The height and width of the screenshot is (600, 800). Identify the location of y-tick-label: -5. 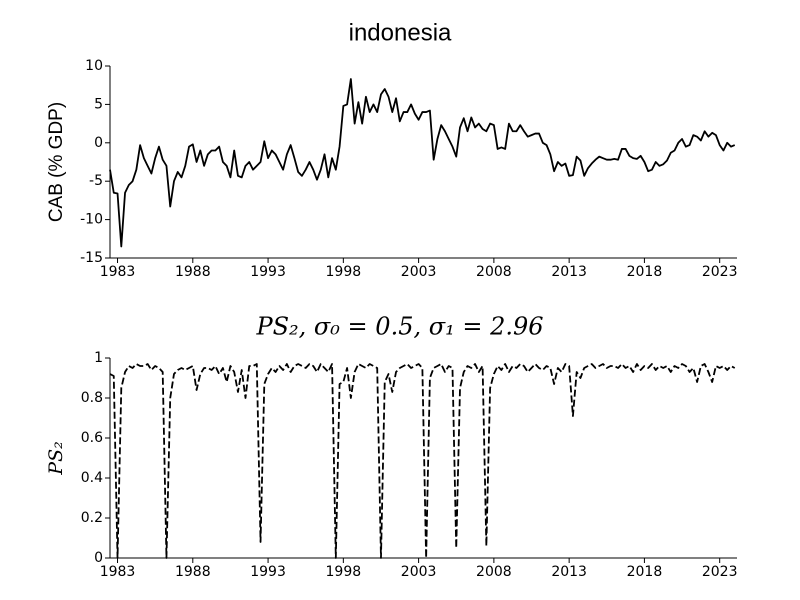
(96, 181).